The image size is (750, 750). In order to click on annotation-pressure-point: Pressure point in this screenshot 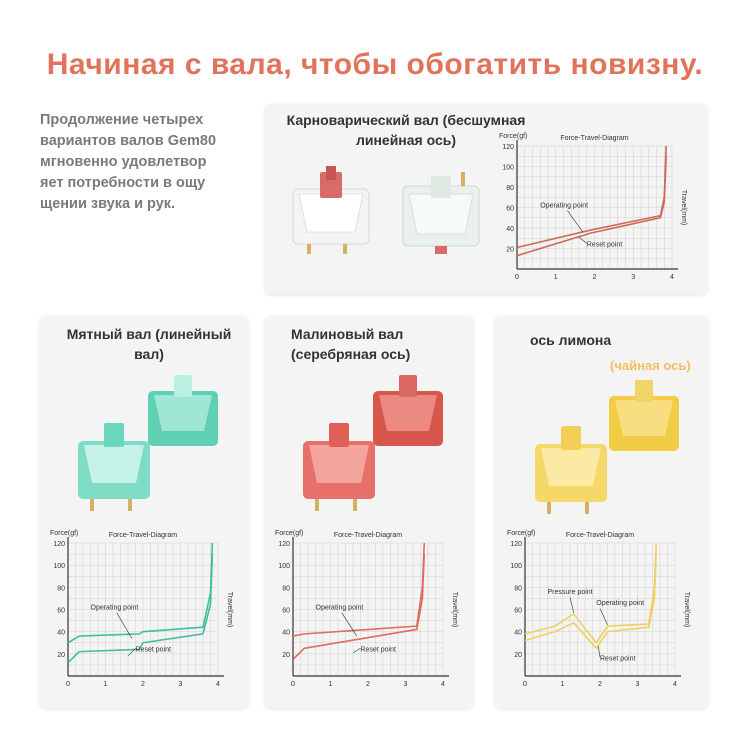, I will do `click(570, 592)`.